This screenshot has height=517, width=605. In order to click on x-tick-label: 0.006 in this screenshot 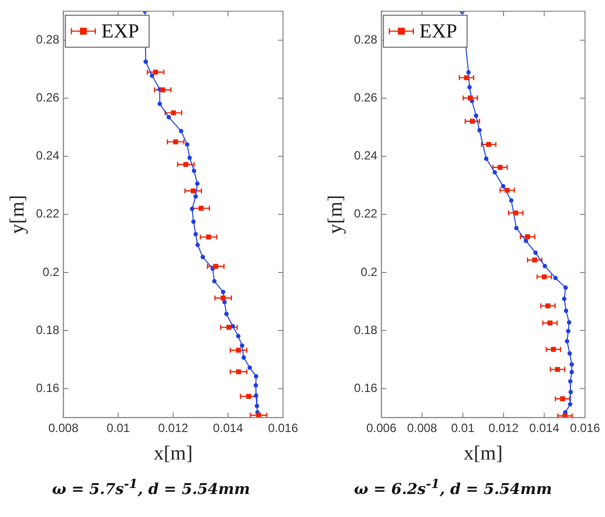, I will do `click(381, 428)`.